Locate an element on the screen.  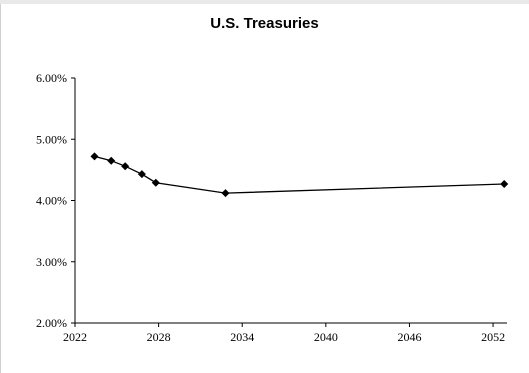
series-line is located at coordinates (299, 174).